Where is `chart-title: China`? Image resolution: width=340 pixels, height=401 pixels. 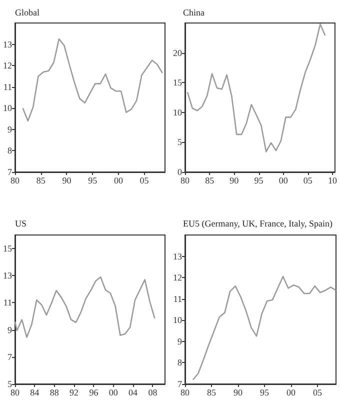 chart-title: China is located at coordinates (194, 13).